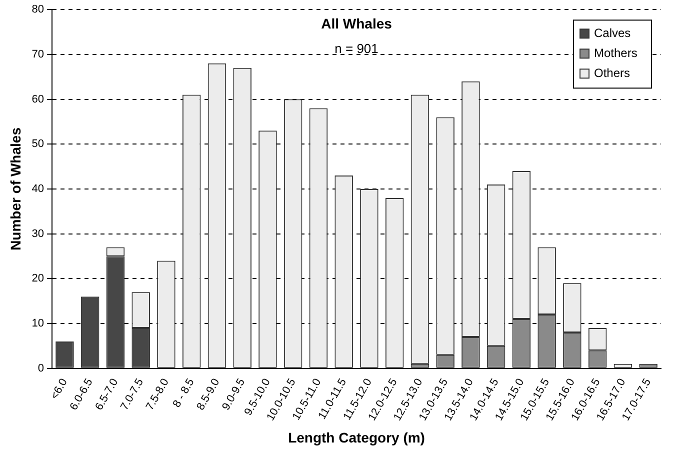 The height and width of the screenshot is (455, 675). What do you see at coordinates (356, 48) in the screenshot?
I see `annotation: n = 901` at bounding box center [356, 48].